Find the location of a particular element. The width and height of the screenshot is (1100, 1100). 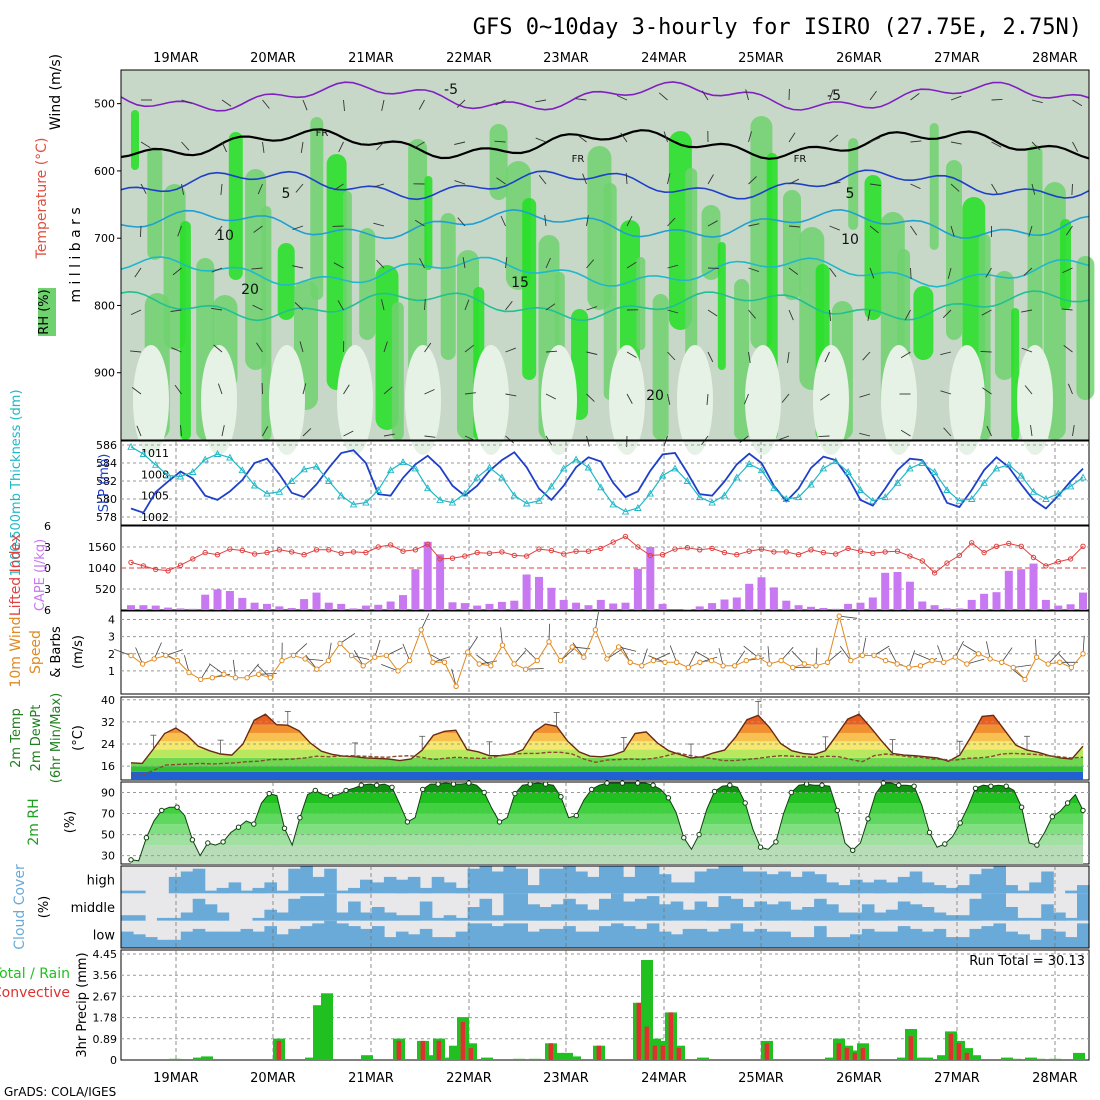

temp-band is located at coordinates (607, 737).